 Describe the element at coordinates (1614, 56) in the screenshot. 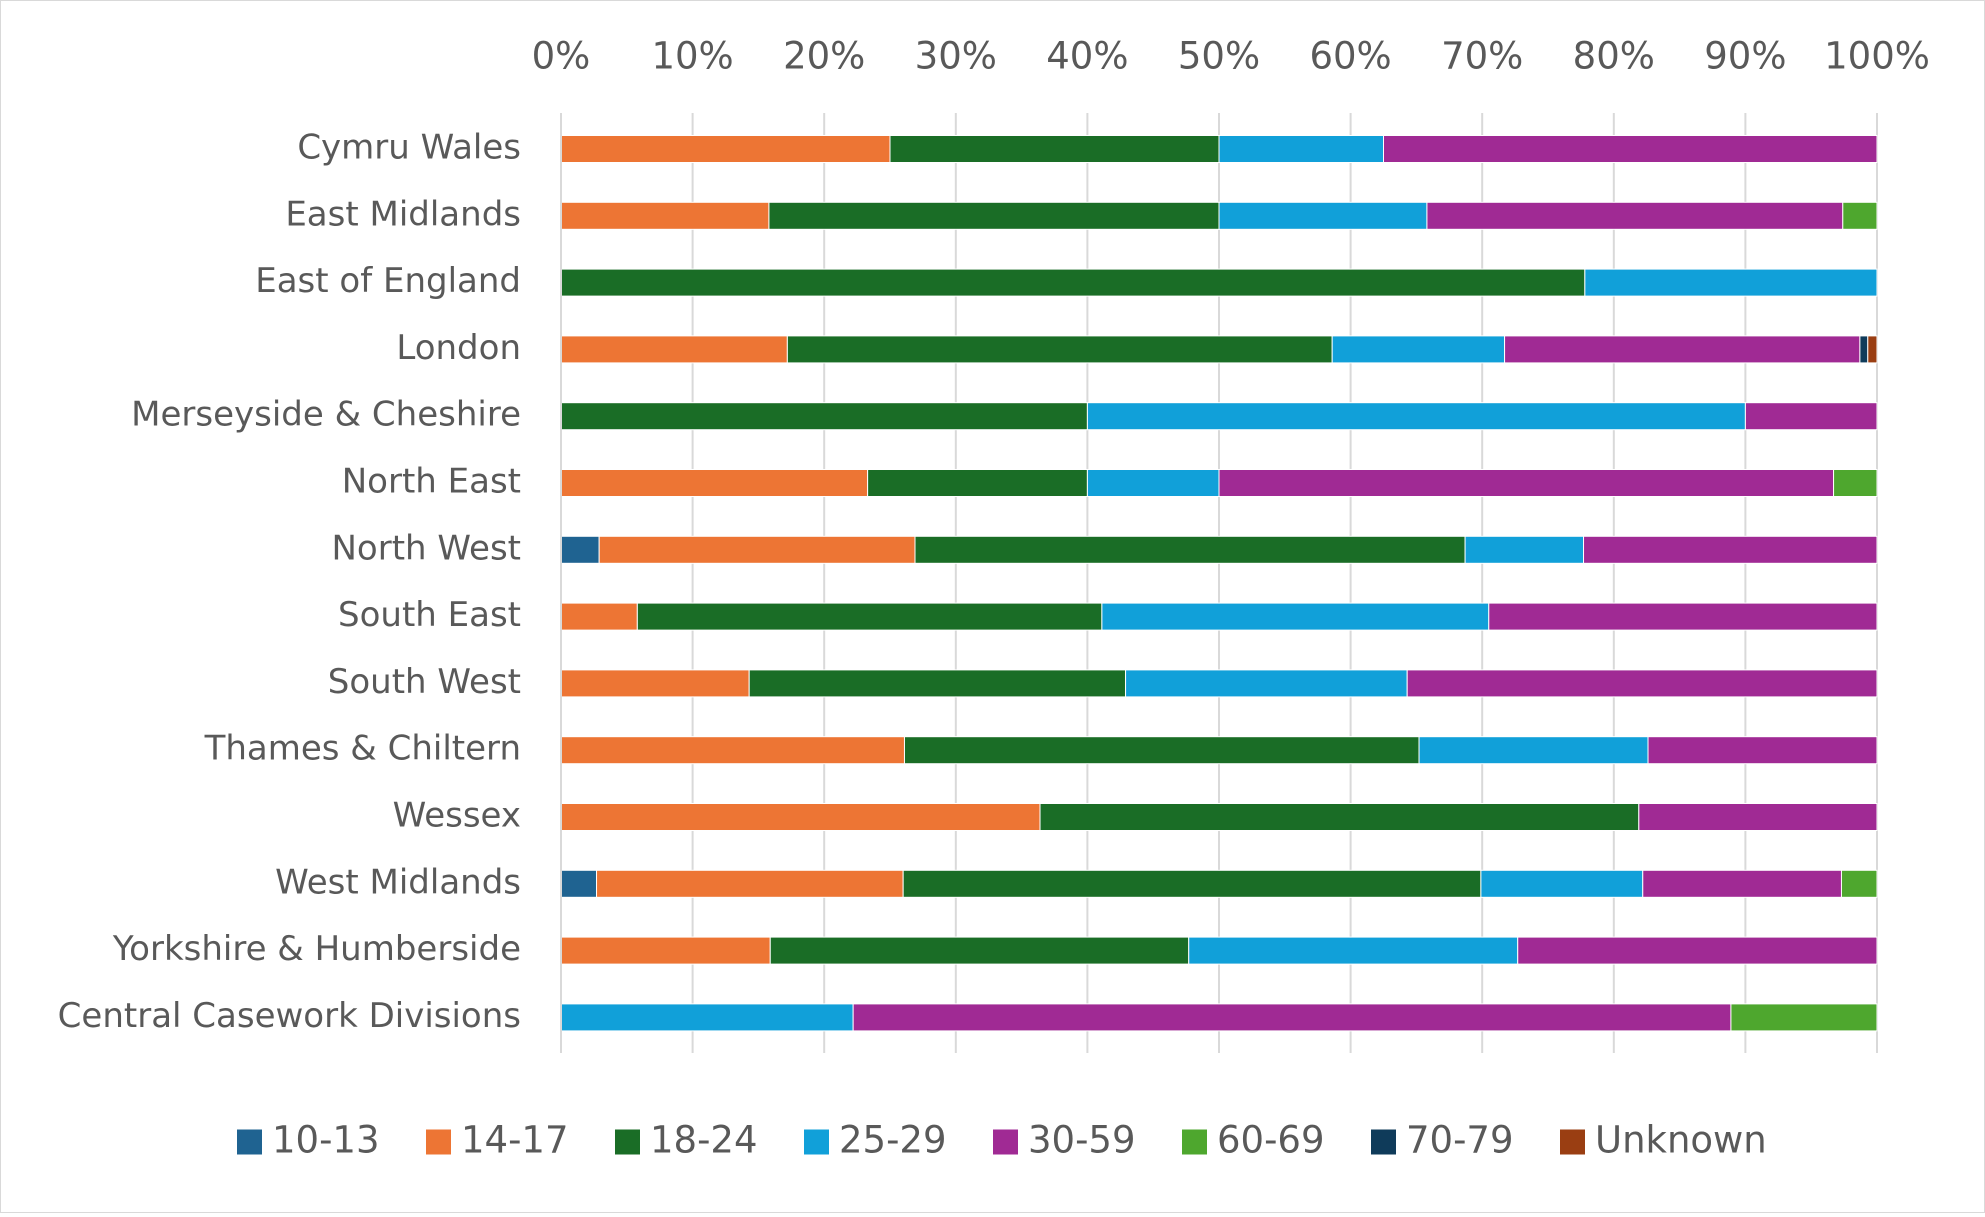

I see `x-tick-label: 80%` at that location.